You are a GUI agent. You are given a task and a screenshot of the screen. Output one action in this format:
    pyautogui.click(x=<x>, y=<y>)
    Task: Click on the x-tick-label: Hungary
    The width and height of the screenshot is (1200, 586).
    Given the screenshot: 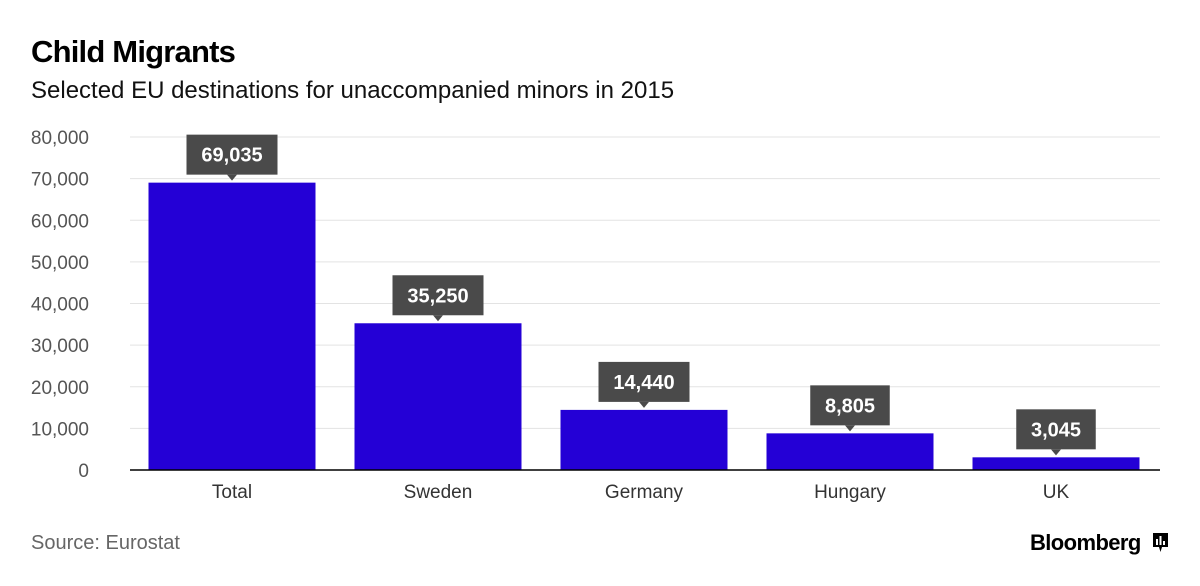 What is the action you would take?
    pyautogui.click(x=850, y=492)
    